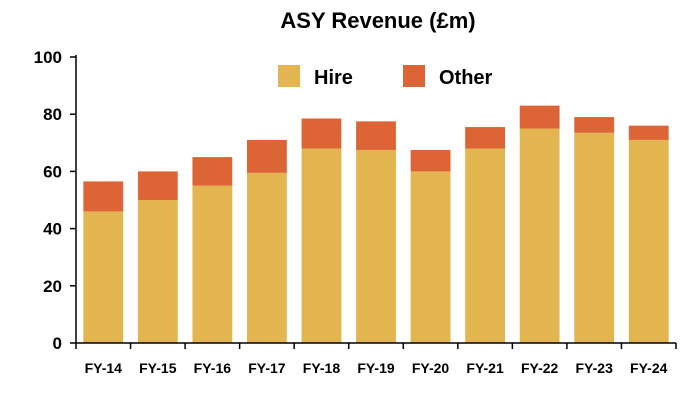 The height and width of the screenshot is (400, 700). I want to click on legend: Hire Other, so click(385, 77).